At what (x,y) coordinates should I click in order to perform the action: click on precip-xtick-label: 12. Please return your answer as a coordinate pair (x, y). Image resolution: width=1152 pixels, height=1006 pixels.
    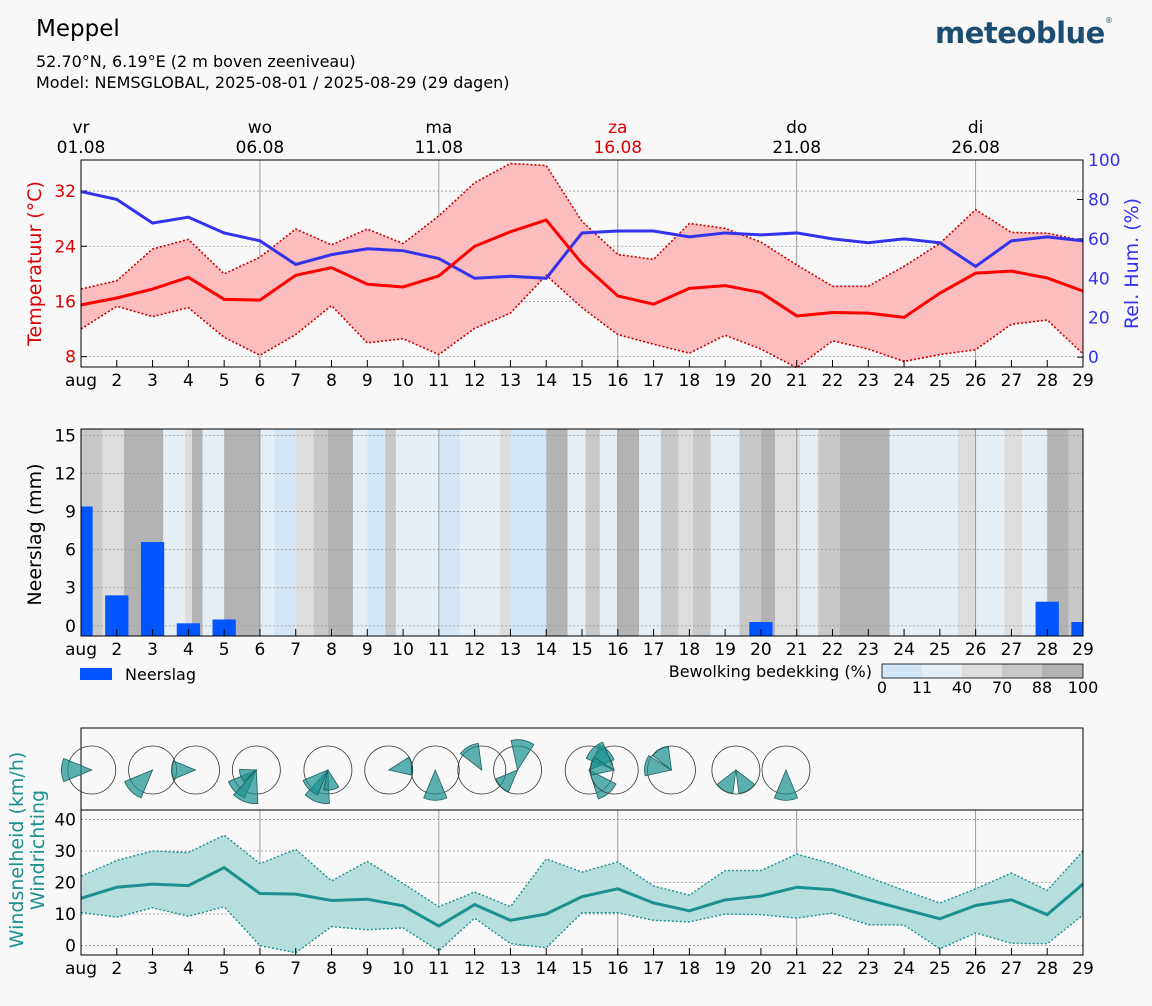
    Looking at the image, I should click on (475, 650).